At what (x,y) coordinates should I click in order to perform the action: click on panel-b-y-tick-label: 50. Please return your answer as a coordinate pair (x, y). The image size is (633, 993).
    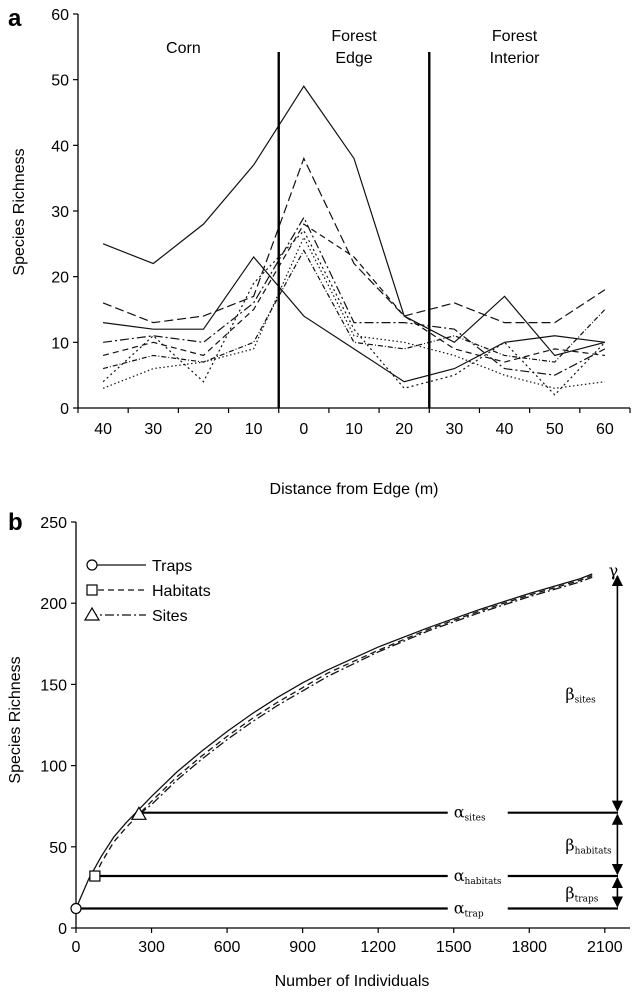
    Looking at the image, I should click on (58, 848).